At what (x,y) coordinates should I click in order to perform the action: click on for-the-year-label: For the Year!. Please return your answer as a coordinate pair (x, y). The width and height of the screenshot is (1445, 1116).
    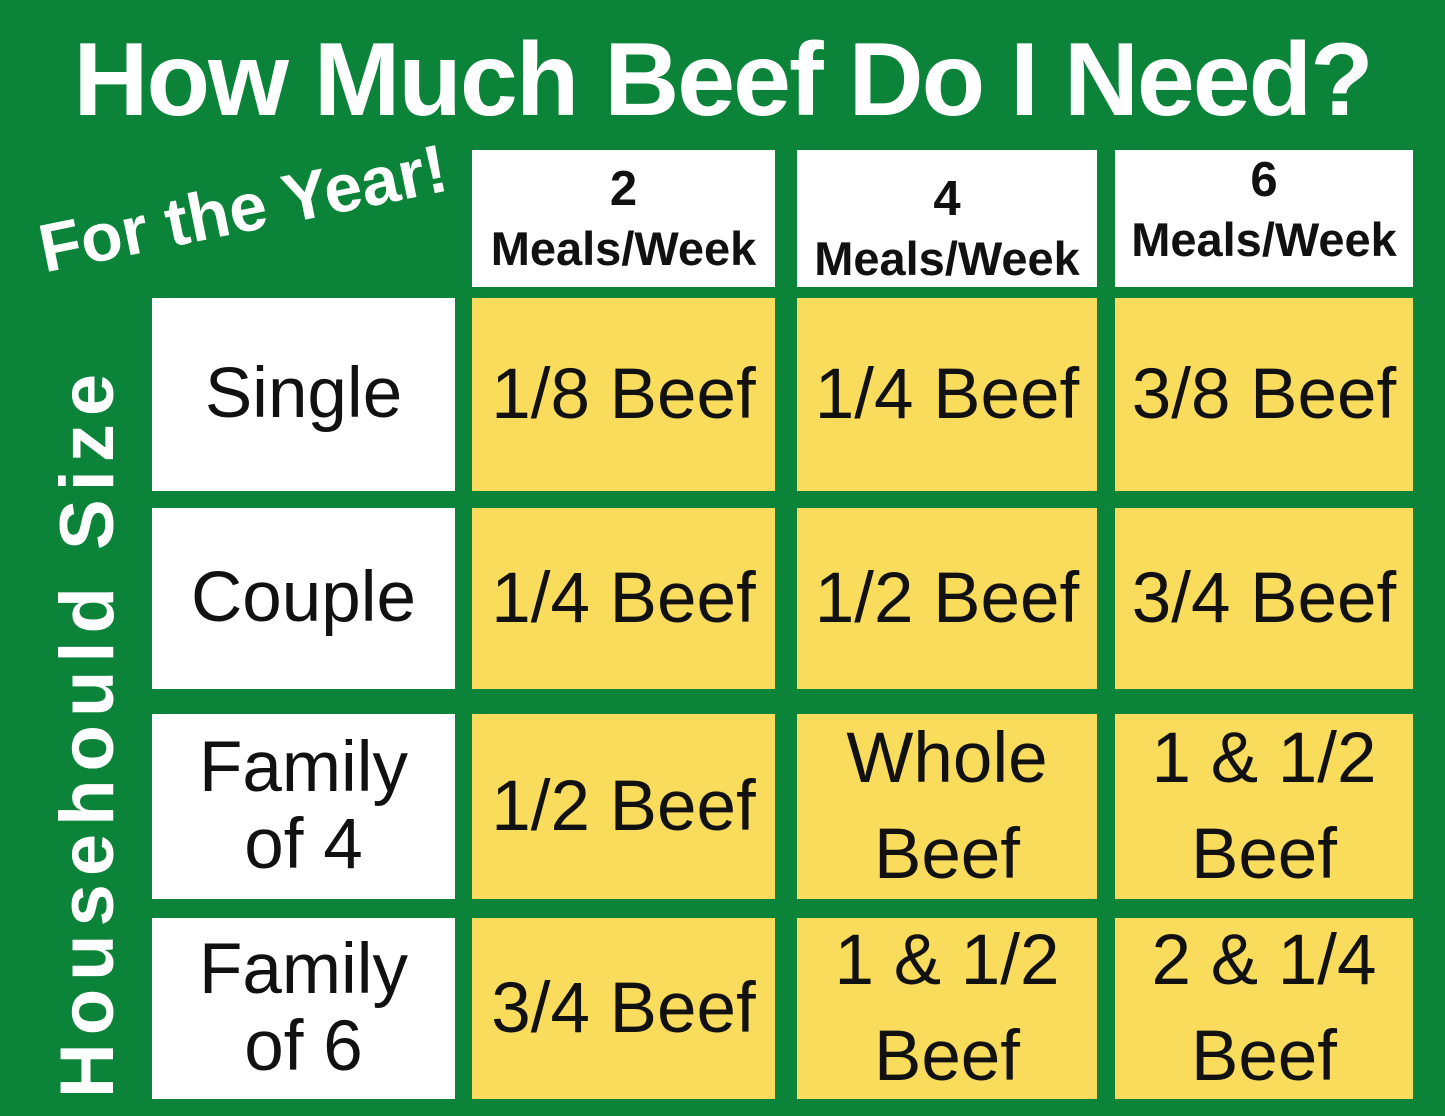
    Looking at the image, I should click on (243, 209).